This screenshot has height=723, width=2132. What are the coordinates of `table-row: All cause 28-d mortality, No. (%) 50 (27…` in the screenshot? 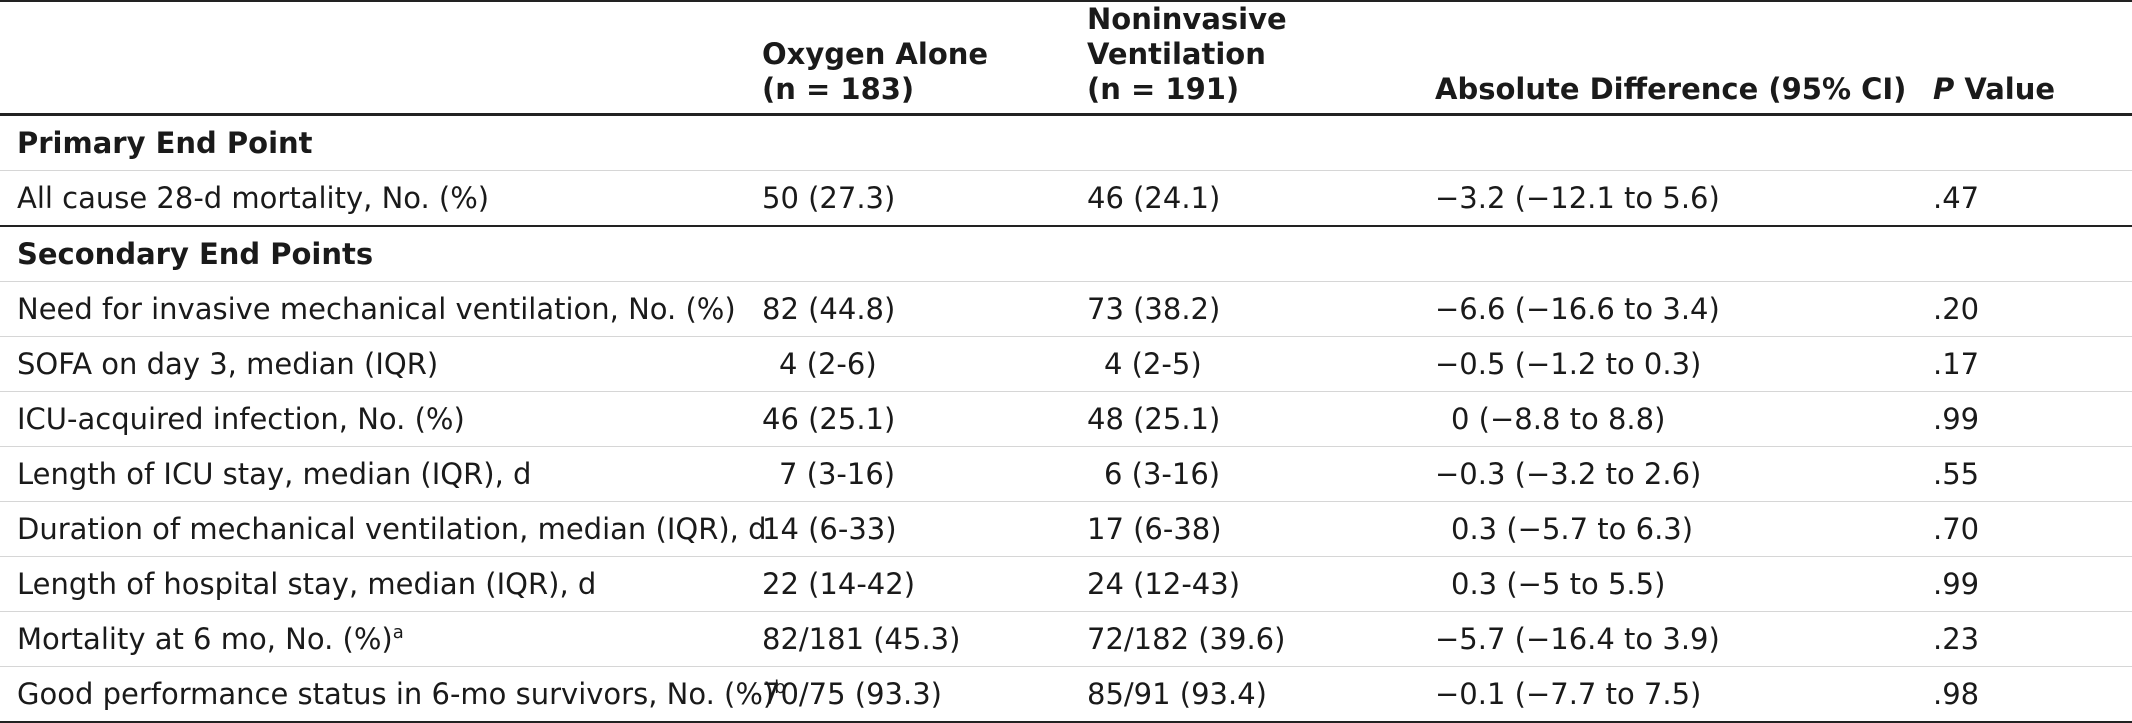 It's located at (1066, 198).